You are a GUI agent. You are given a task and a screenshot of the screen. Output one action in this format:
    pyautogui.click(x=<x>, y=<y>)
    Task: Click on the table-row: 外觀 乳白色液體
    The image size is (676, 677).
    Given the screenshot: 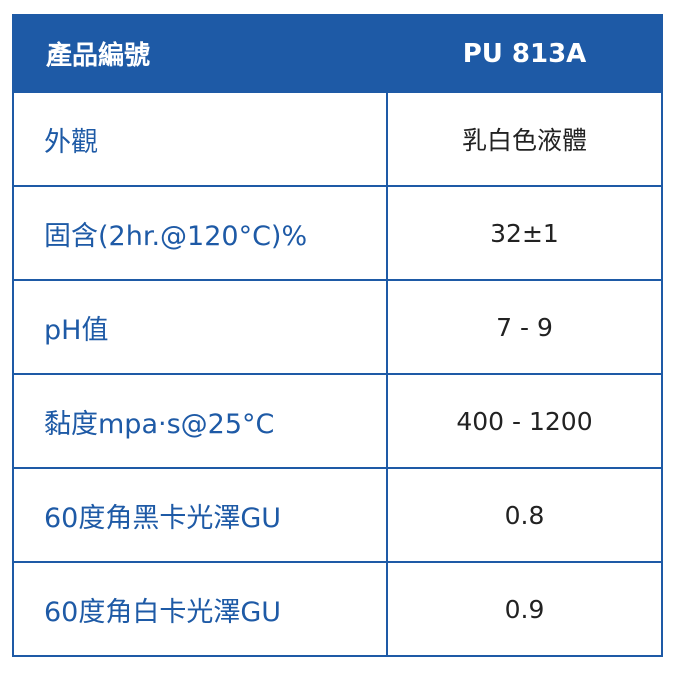 What is the action you would take?
    pyautogui.click(x=337, y=139)
    